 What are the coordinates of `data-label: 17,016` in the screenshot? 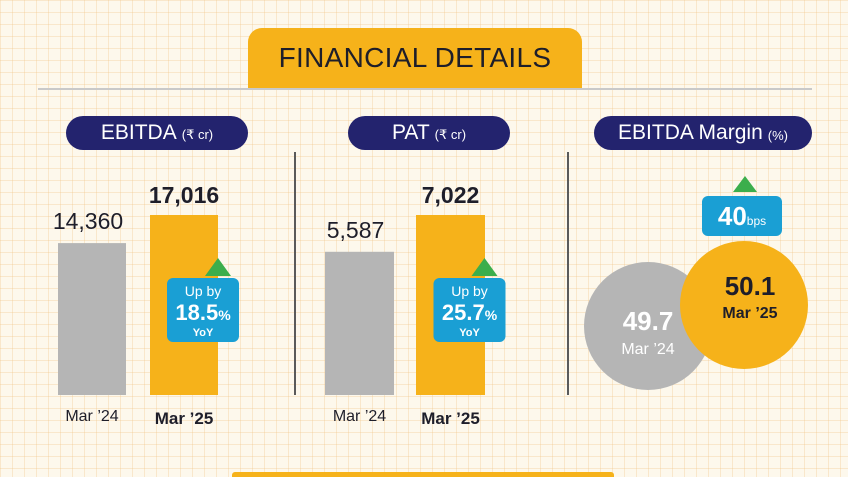 It's located at (184, 195).